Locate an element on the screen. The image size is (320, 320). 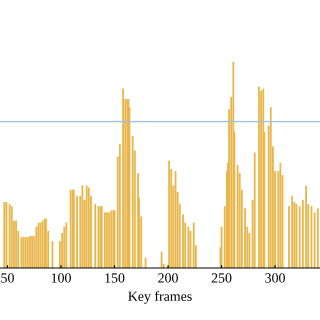
x-tick-label: 150 is located at coordinates (114, 278).